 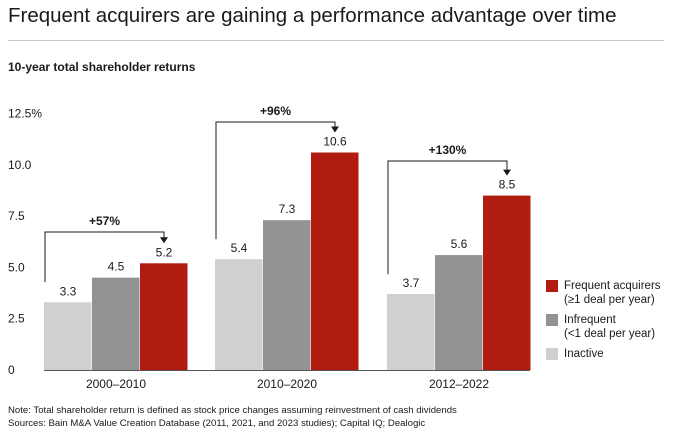 I want to click on chart-subtitle: 10-year total shareholder returns, so click(x=102, y=67).